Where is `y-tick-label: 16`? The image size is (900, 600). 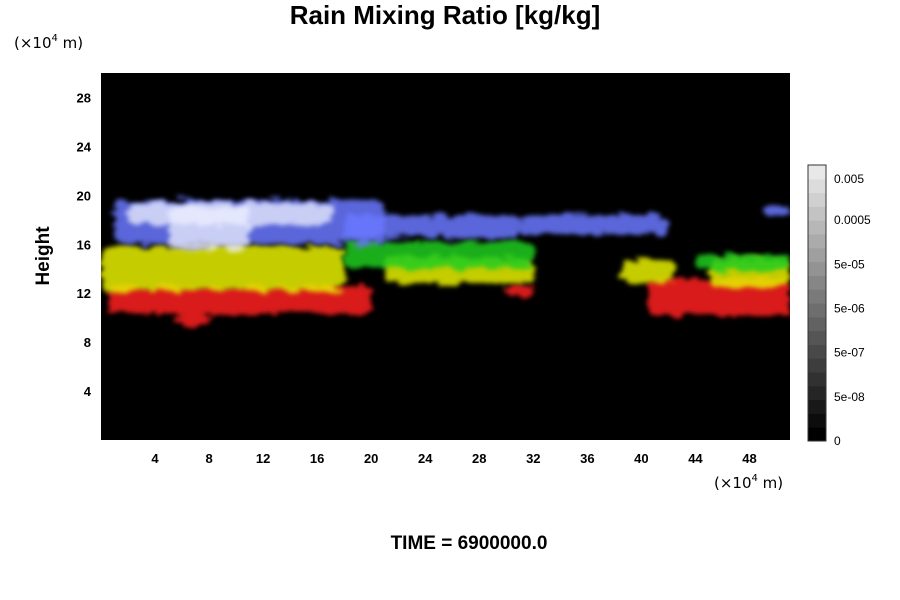
y-tick-label: 16 is located at coordinates (84, 244).